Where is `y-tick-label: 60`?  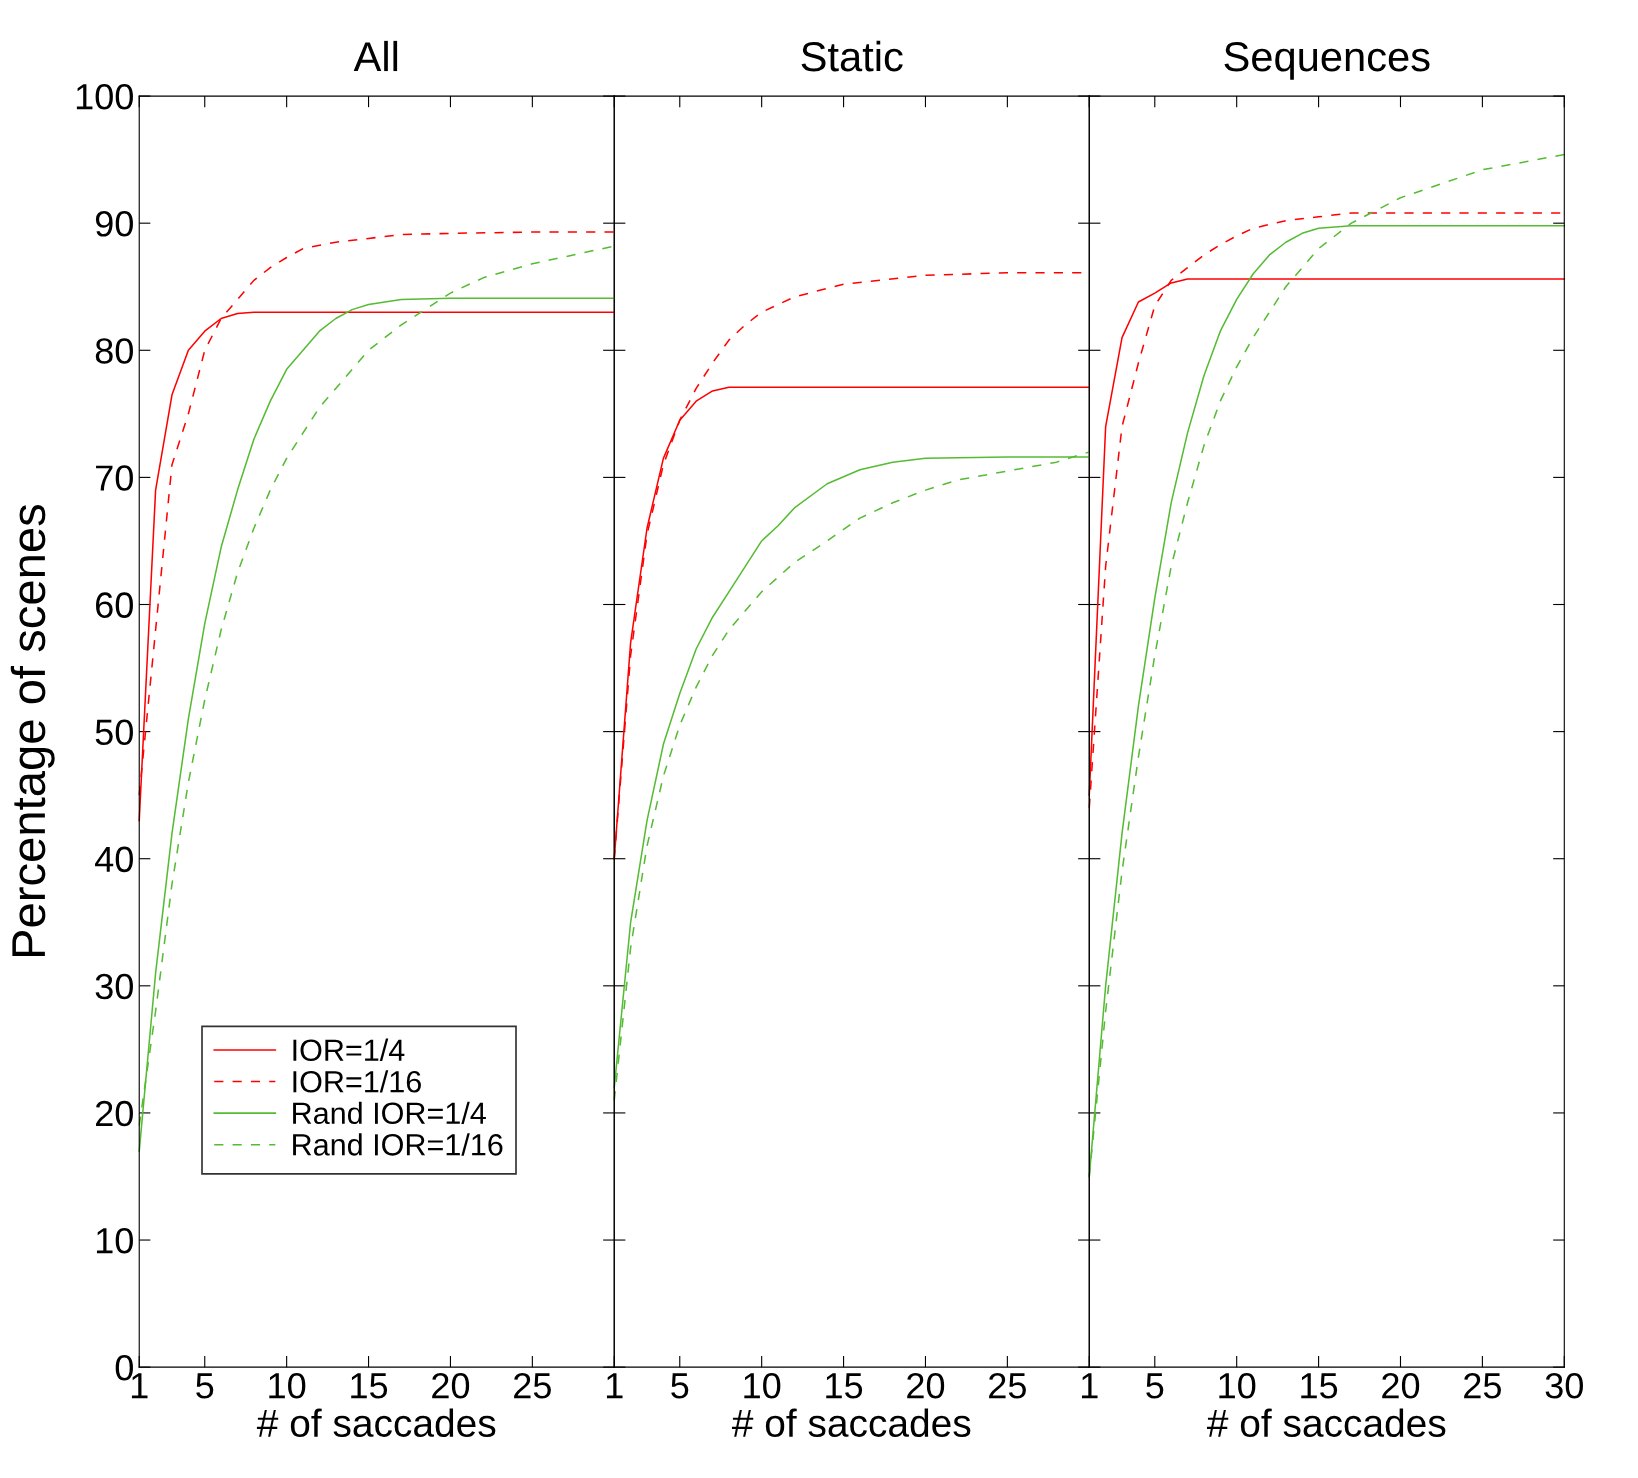 y-tick-label: 60 is located at coordinates (114, 605).